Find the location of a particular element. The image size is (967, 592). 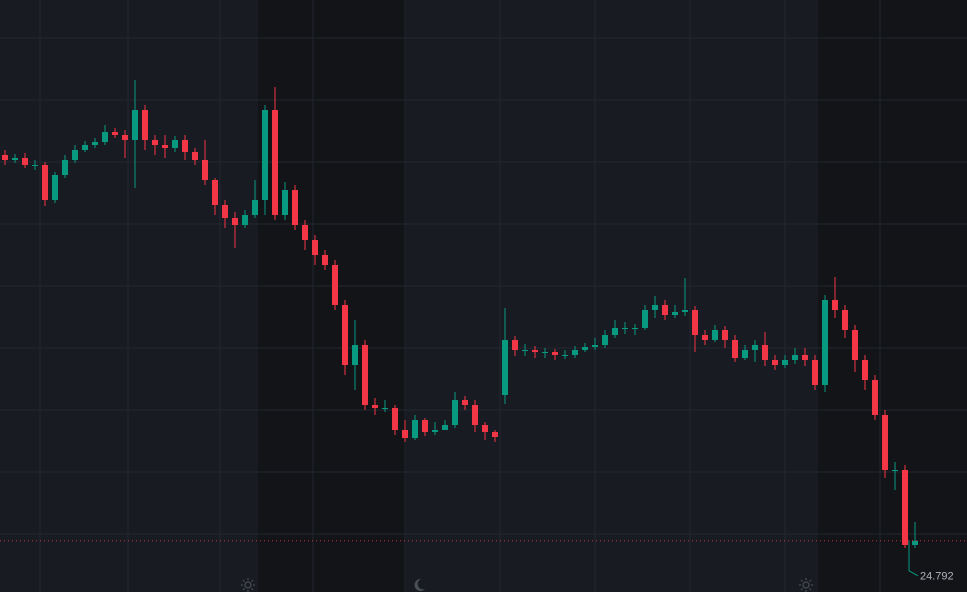

last-price-label: 24.792 is located at coordinates (937, 577).